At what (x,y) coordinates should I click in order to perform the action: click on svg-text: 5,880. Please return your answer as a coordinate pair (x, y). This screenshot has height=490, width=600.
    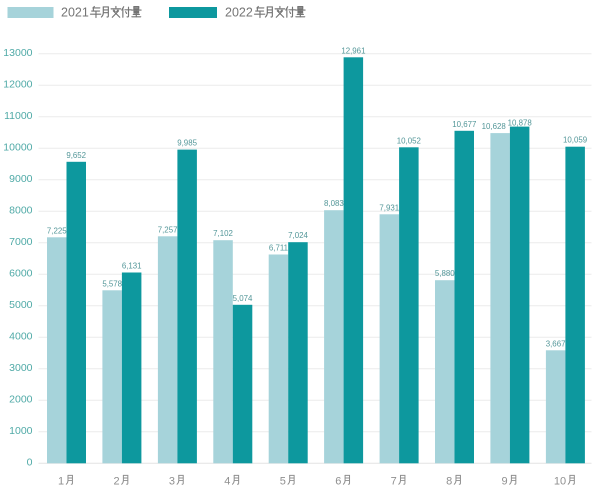
    Looking at the image, I should click on (445, 273).